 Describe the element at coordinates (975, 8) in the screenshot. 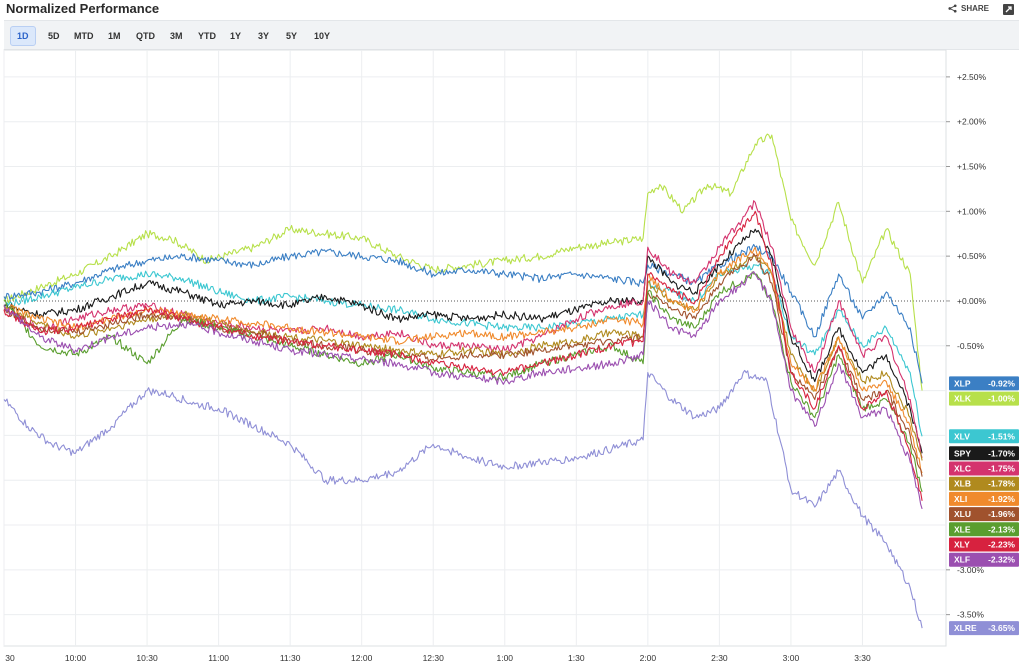

I see `share-label: SHARE` at that location.